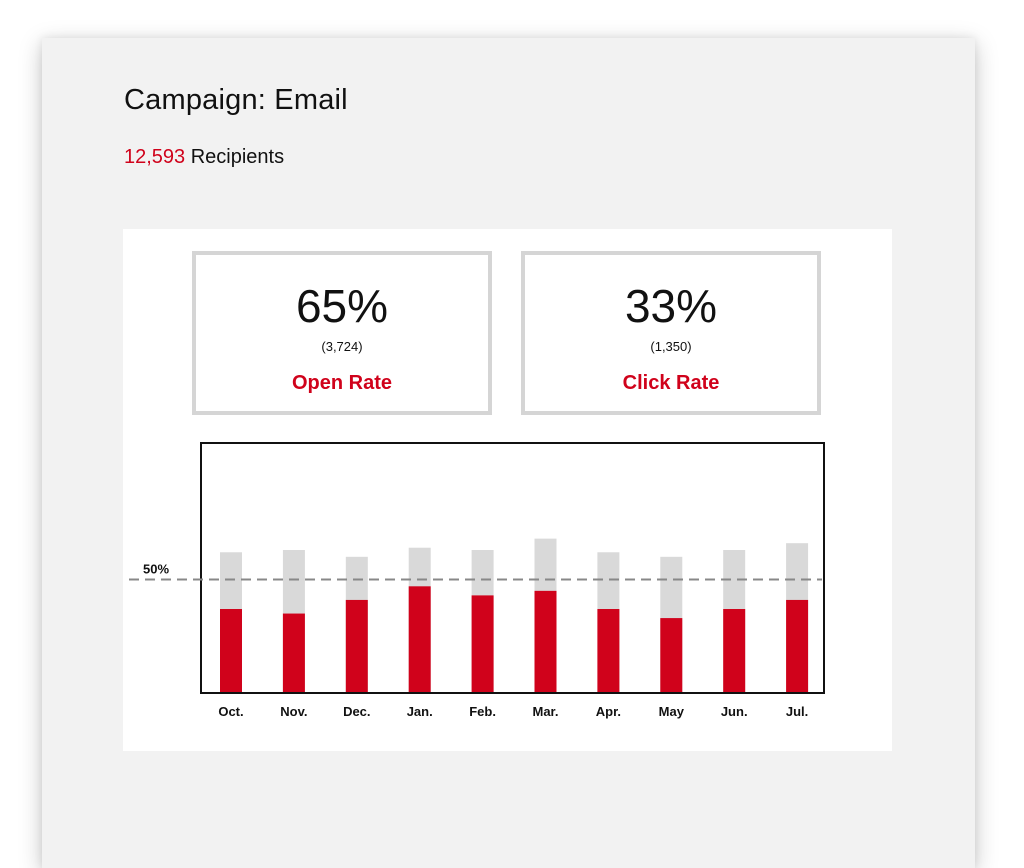  What do you see at coordinates (293, 711) in the screenshot?
I see `x-tick-label: Nov.` at bounding box center [293, 711].